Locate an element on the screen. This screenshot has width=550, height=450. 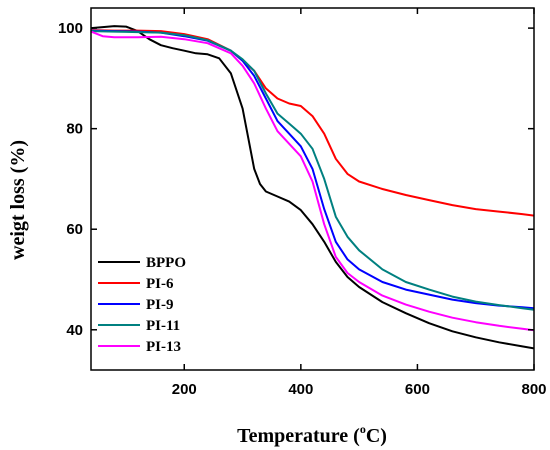
legend: BPPO PI-6 PI-9 PI-11 PI-13 is located at coordinates (142, 305).